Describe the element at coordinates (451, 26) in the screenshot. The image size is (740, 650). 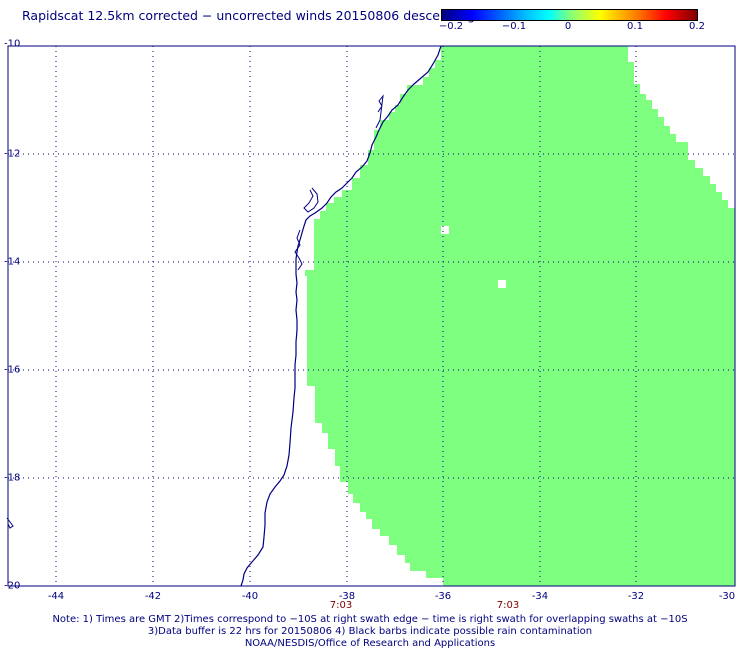
I see `colorbar-tick: −0.2` at that location.